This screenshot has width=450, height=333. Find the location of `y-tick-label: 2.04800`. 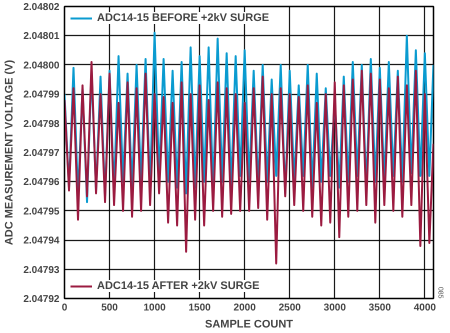

y-tick-label: 2.04800 is located at coordinates (41, 66).